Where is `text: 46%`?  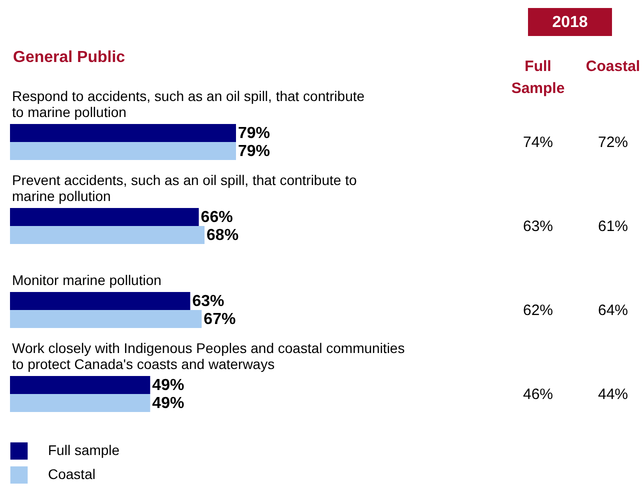 text: 46% is located at coordinates (538, 394).